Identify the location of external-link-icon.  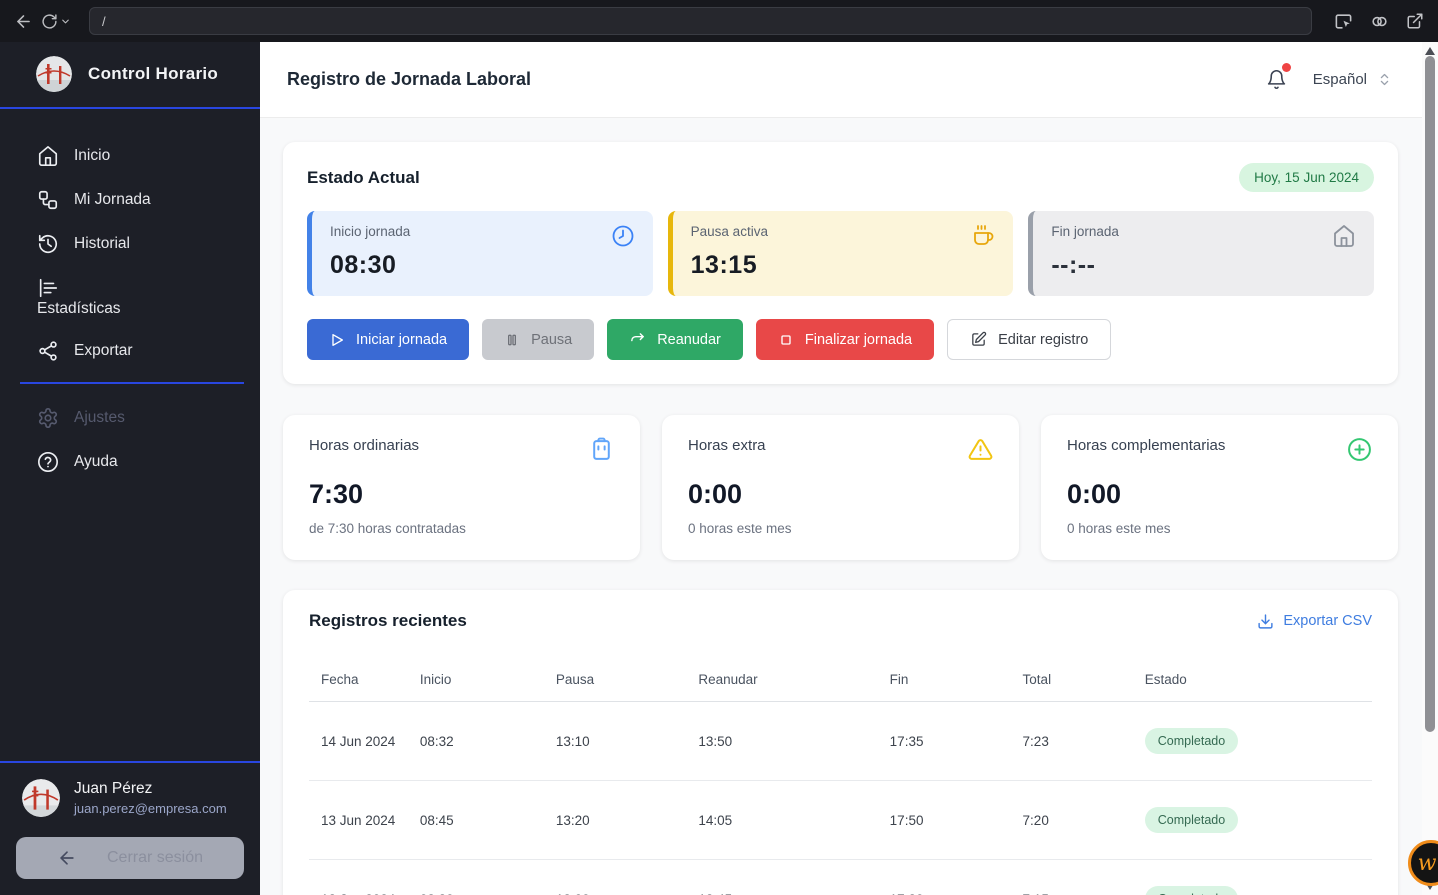
(1415, 21).